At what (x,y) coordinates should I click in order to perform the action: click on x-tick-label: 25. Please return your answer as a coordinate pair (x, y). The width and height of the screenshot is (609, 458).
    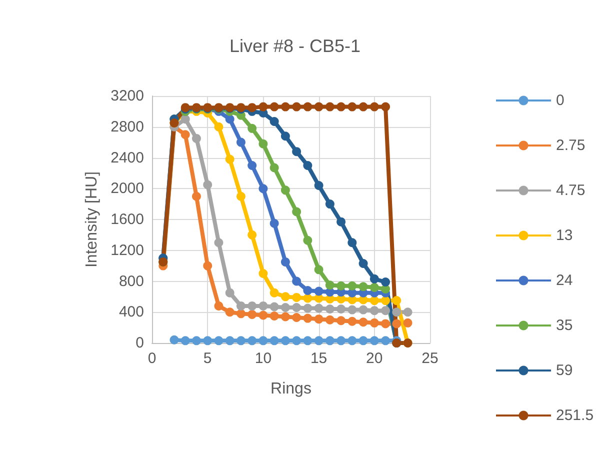
    Looking at the image, I should click on (430, 358).